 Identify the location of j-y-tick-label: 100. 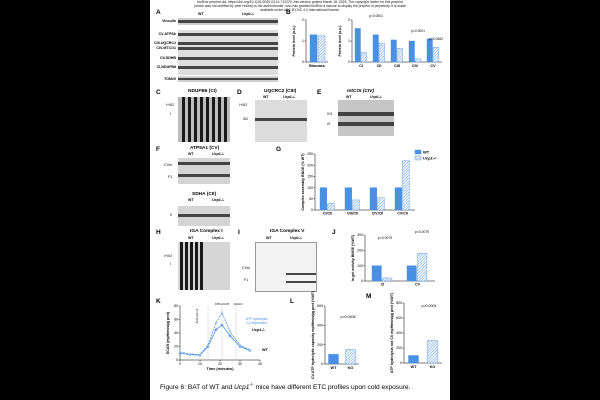
(360, 266).